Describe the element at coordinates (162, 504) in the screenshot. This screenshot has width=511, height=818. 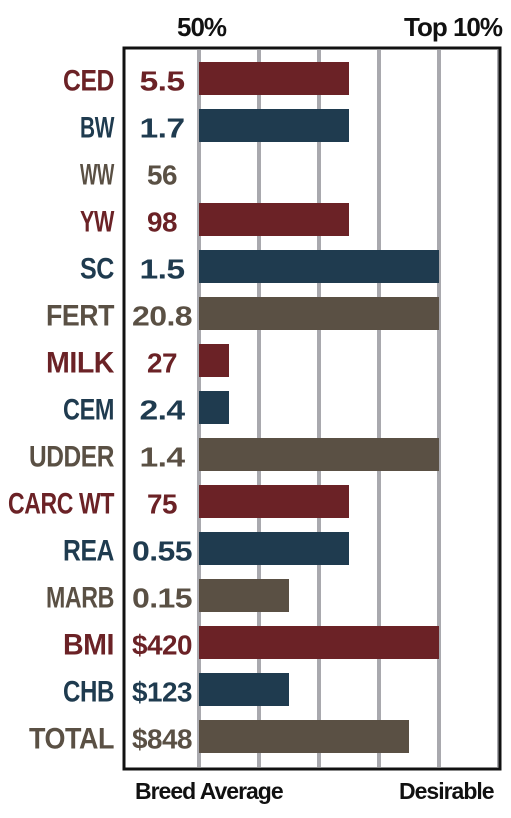
I see `value-label: 75` at that location.